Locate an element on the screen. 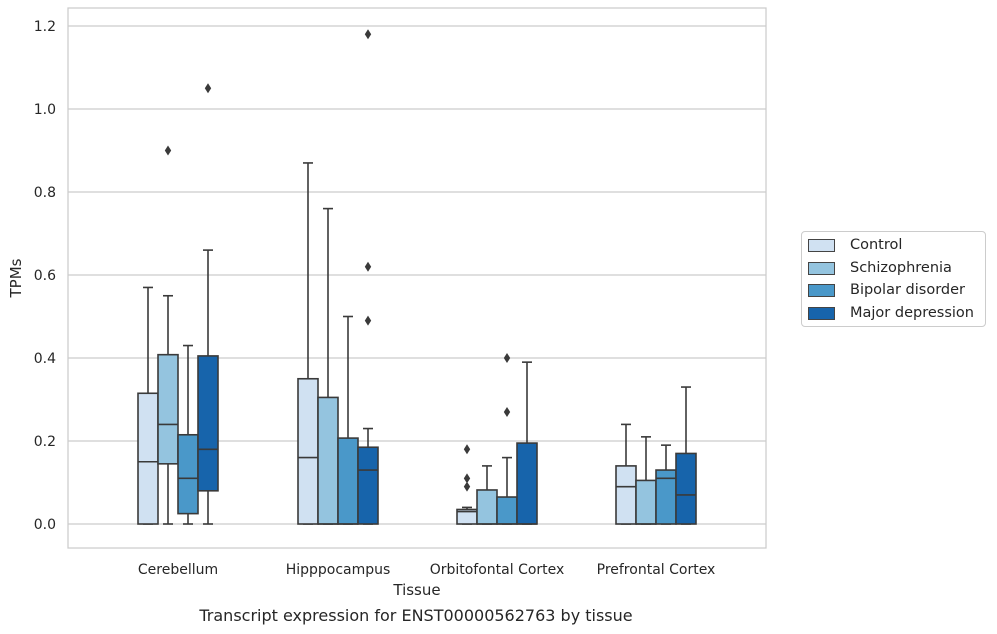 This screenshot has height=634, width=997. legend-swatch-schizophrenia is located at coordinates (821, 268).